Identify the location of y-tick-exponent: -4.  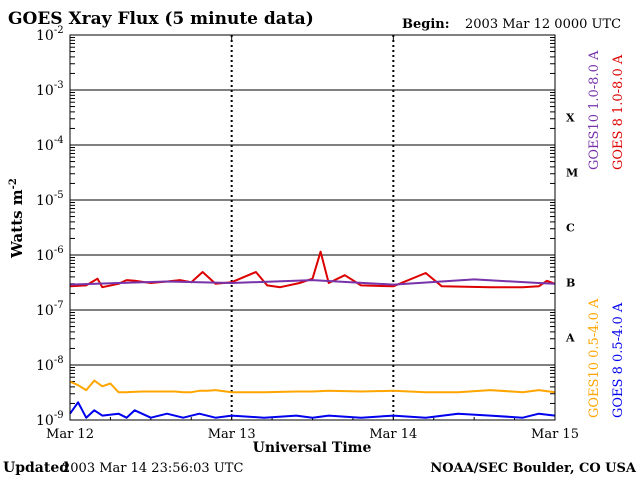
(59, 140).